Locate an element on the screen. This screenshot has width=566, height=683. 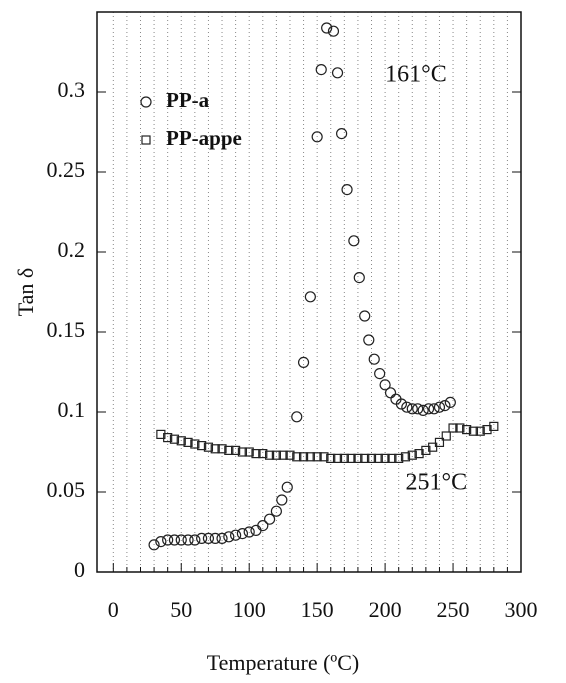
y-tick-label: 0.25 is located at coordinates (66, 169).